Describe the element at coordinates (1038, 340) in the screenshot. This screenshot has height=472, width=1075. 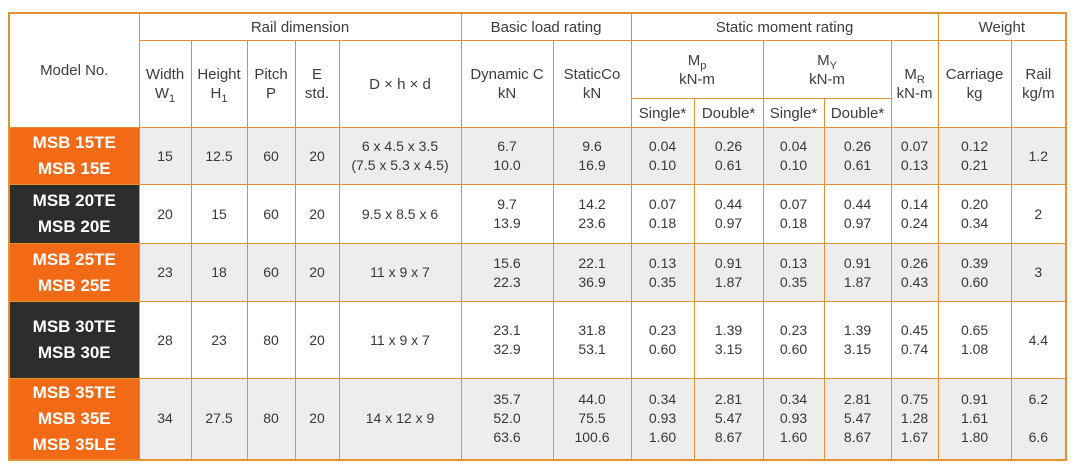
I see `cell-rail: 4.4` at that location.